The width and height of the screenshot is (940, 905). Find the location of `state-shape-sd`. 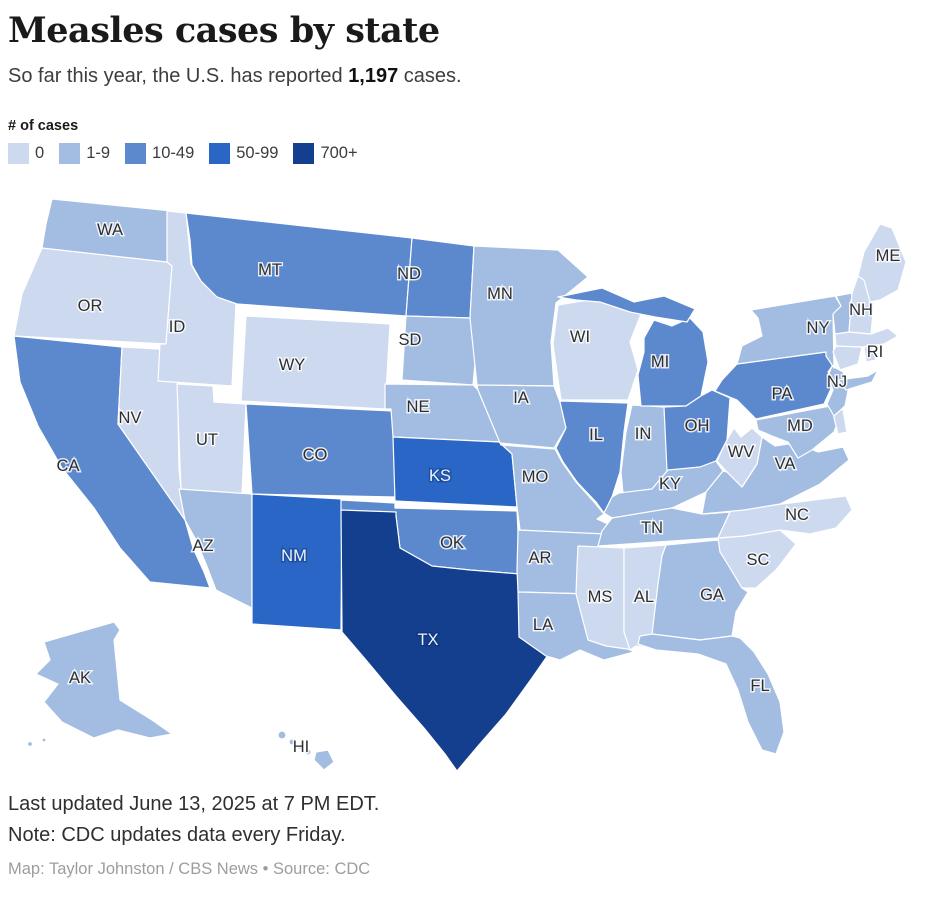

state-shape-sd is located at coordinates (439, 350).